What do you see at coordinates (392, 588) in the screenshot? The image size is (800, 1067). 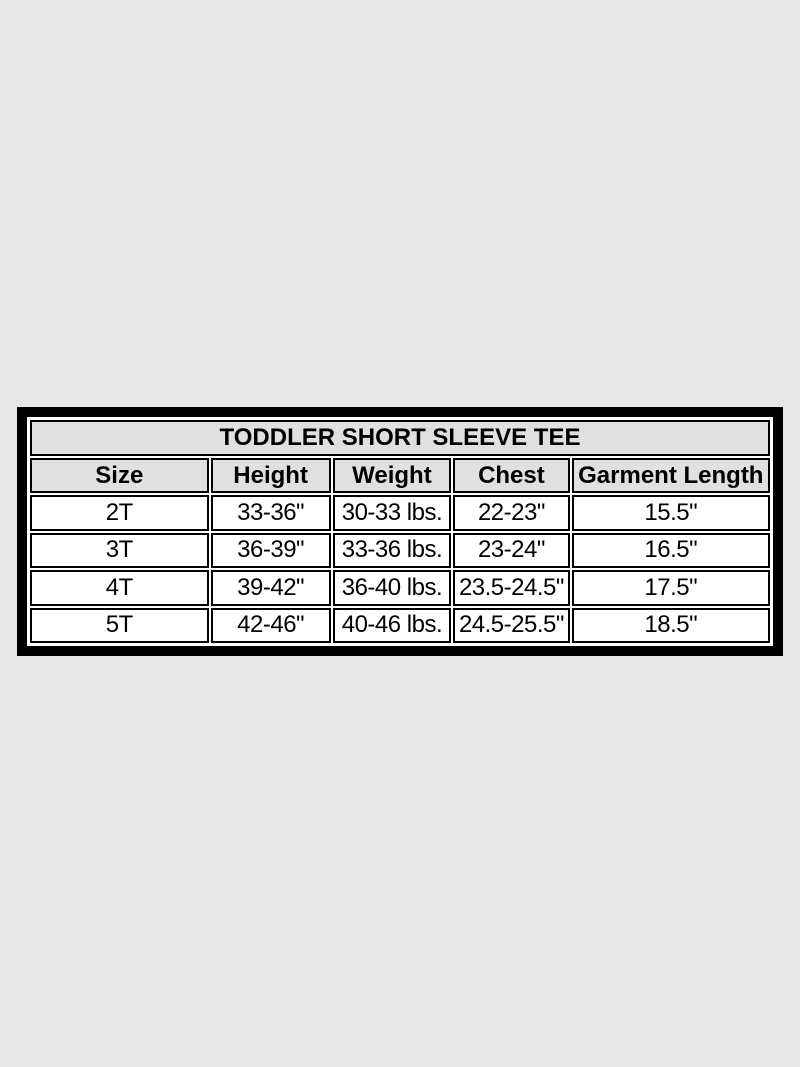 I see `cell-weight: 36-40 lbs.` at bounding box center [392, 588].